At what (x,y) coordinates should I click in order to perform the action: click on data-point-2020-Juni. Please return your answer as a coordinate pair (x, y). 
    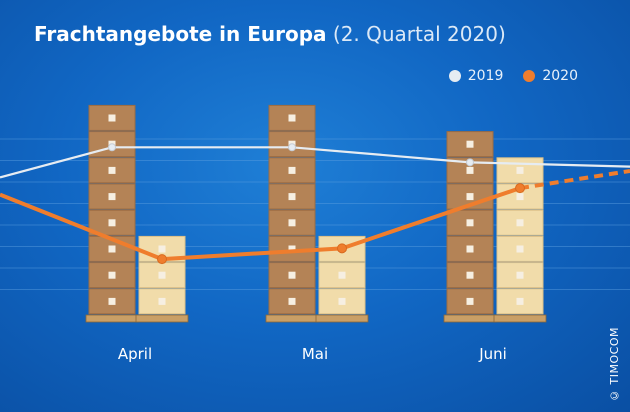
    Looking at the image, I should click on (520, 188).